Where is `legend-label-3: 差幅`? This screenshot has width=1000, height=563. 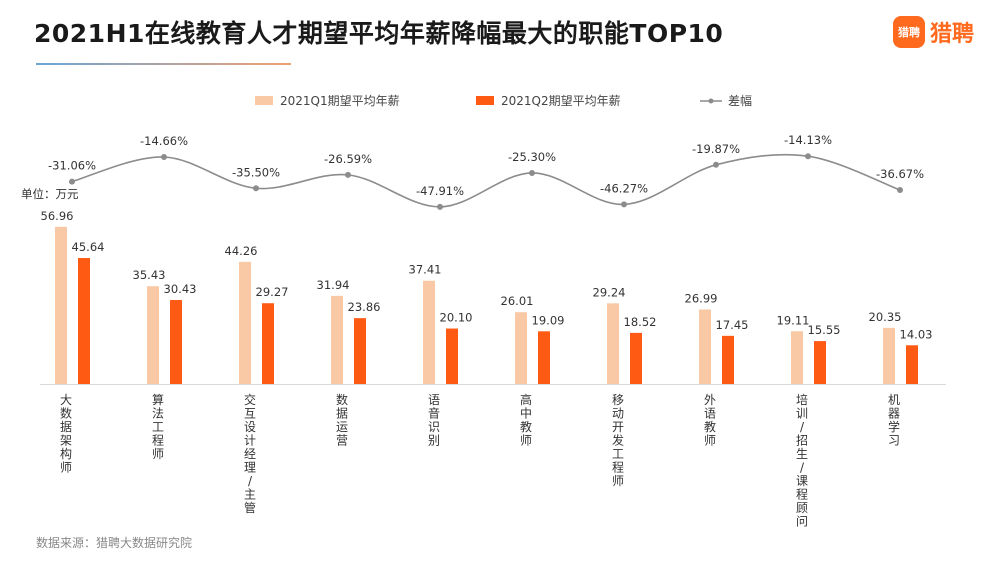 legend-label-3: 差幅 is located at coordinates (740, 100).